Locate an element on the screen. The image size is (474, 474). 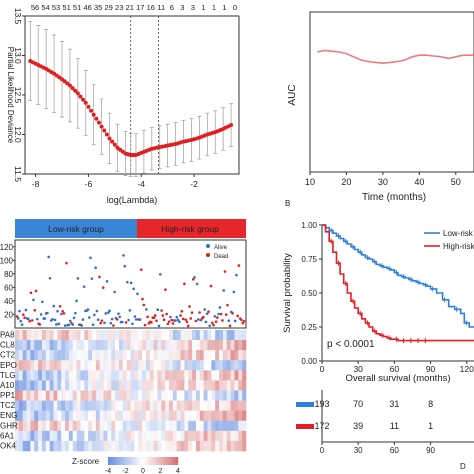
gene-label: CL8 is located at coordinates (7, 345).